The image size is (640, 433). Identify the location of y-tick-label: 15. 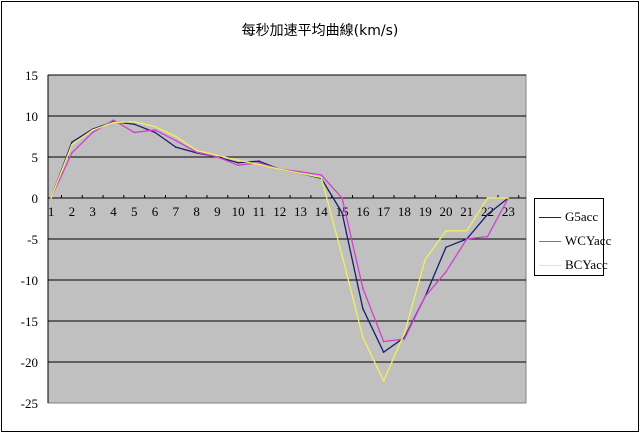
(31, 75).